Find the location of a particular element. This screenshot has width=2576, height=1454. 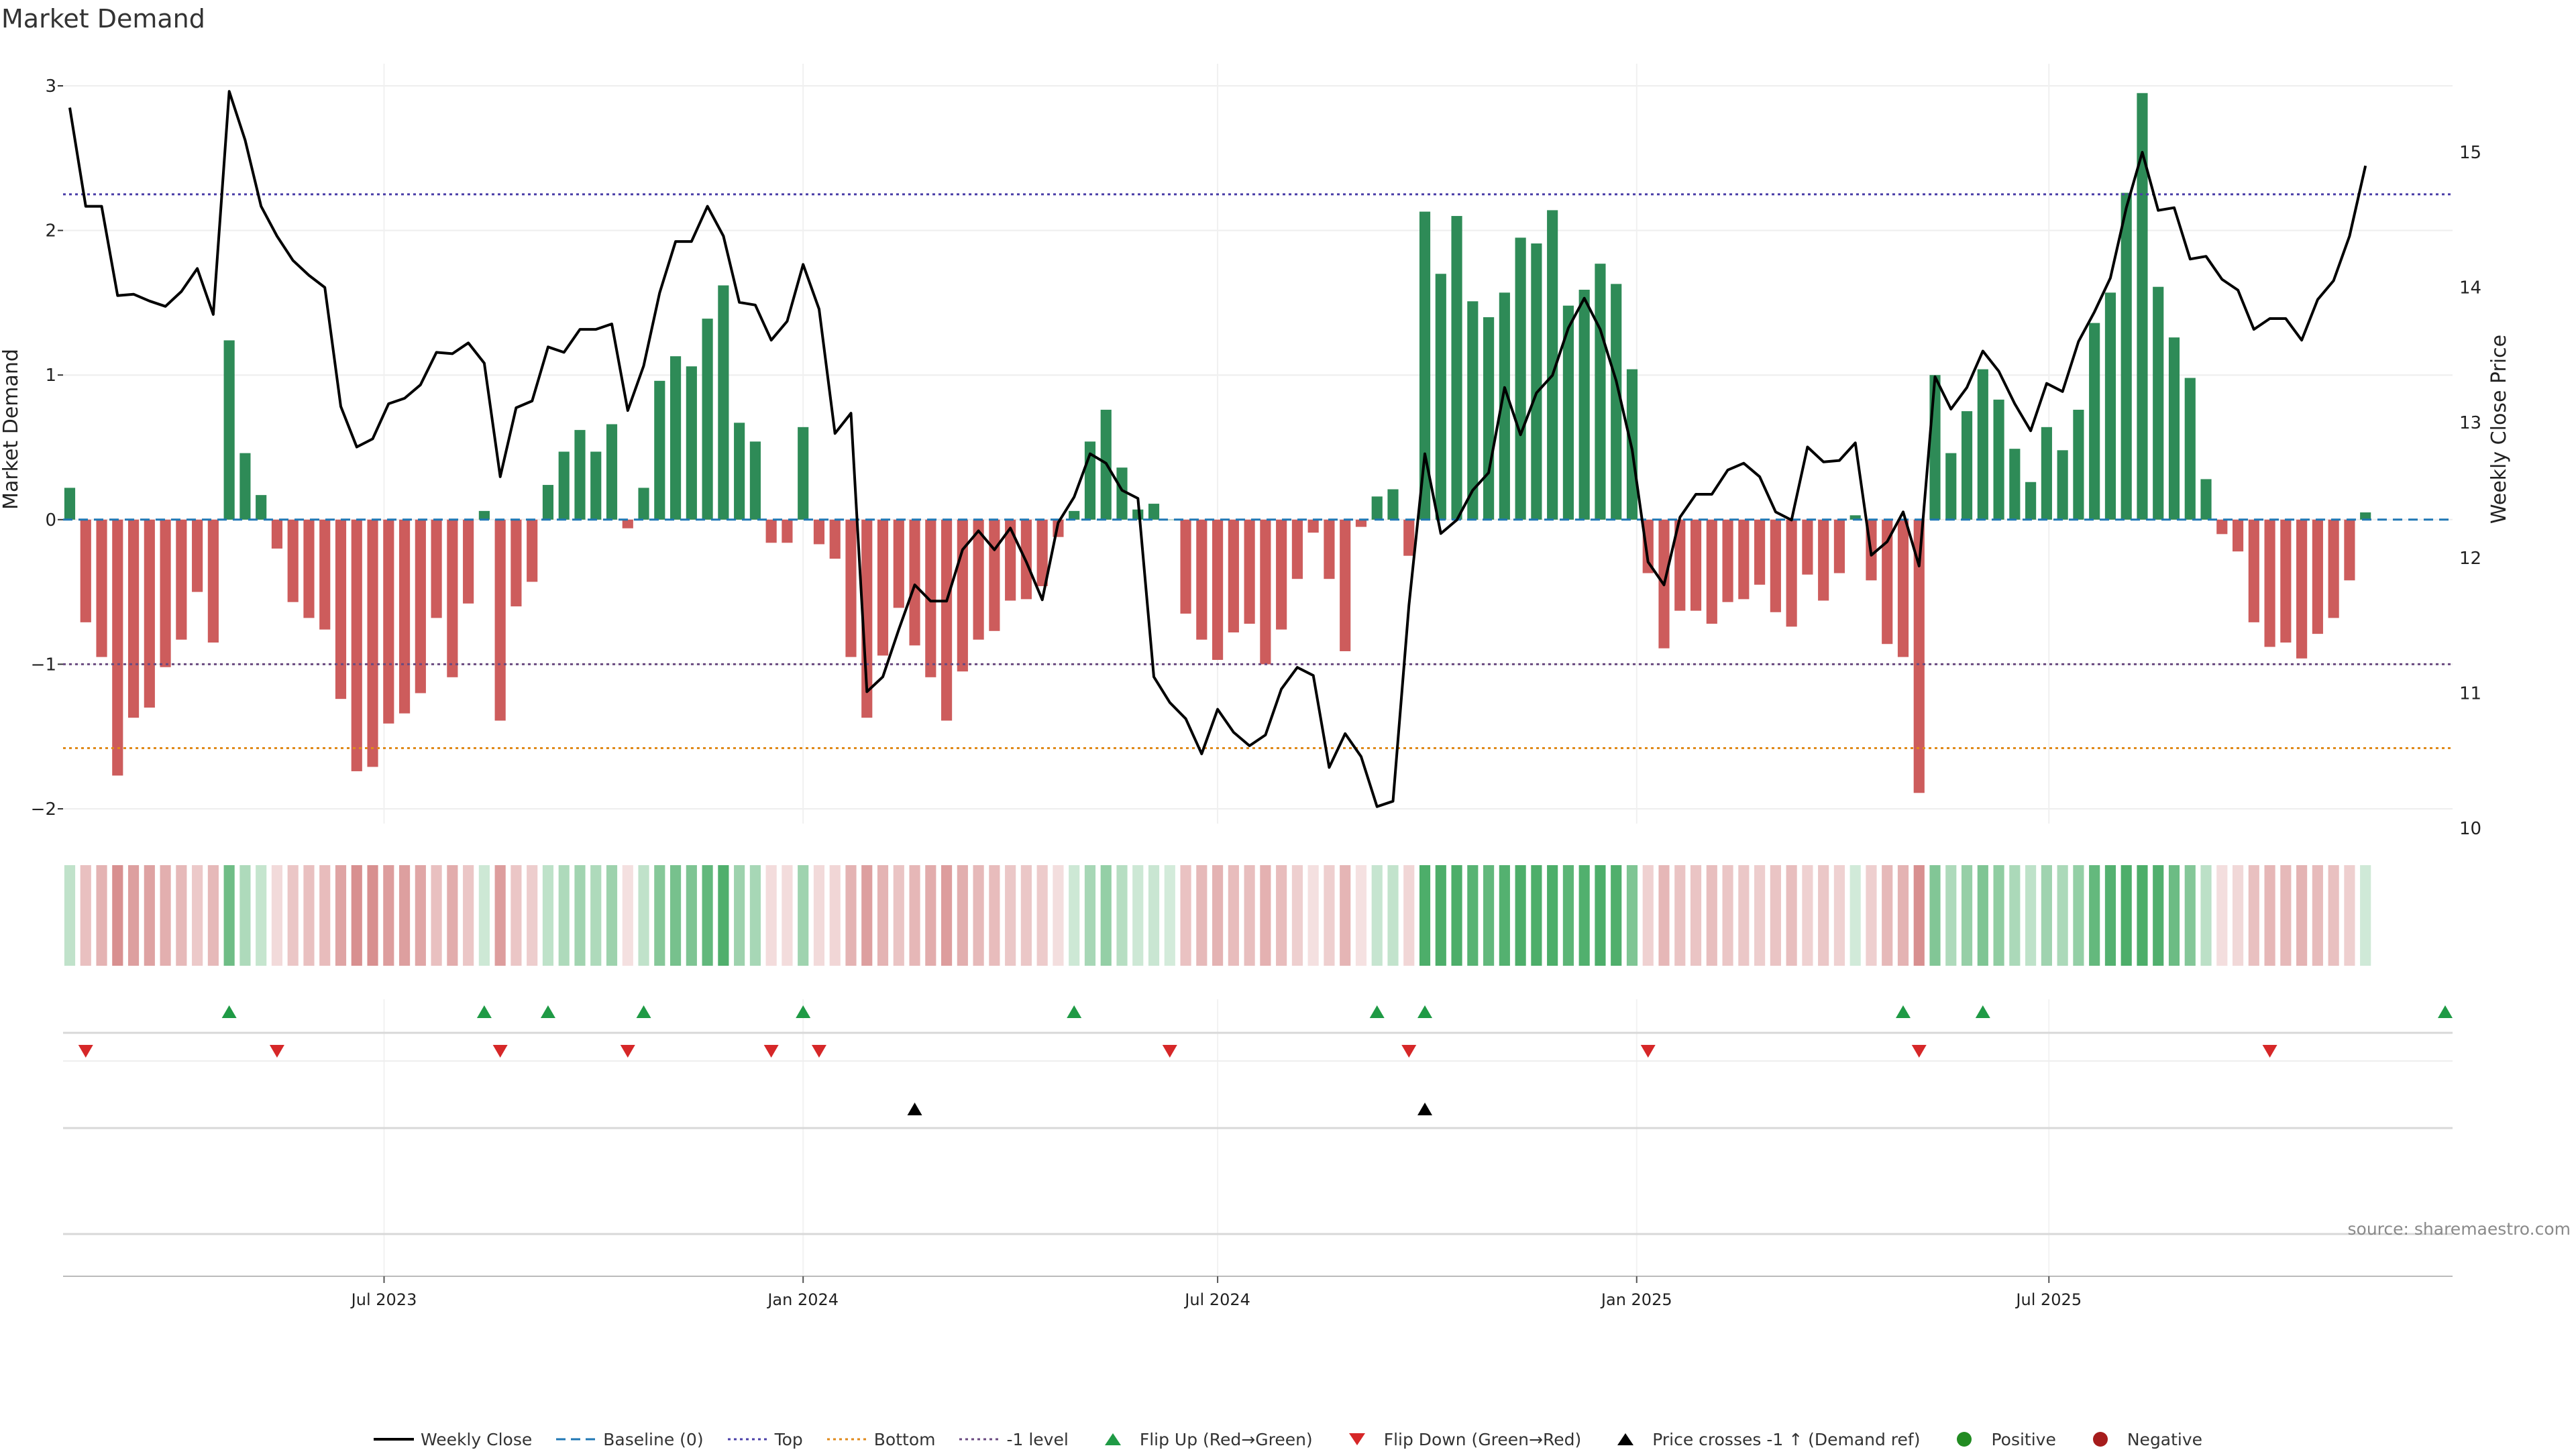

y-tick-label: −2 is located at coordinates (43, 809).